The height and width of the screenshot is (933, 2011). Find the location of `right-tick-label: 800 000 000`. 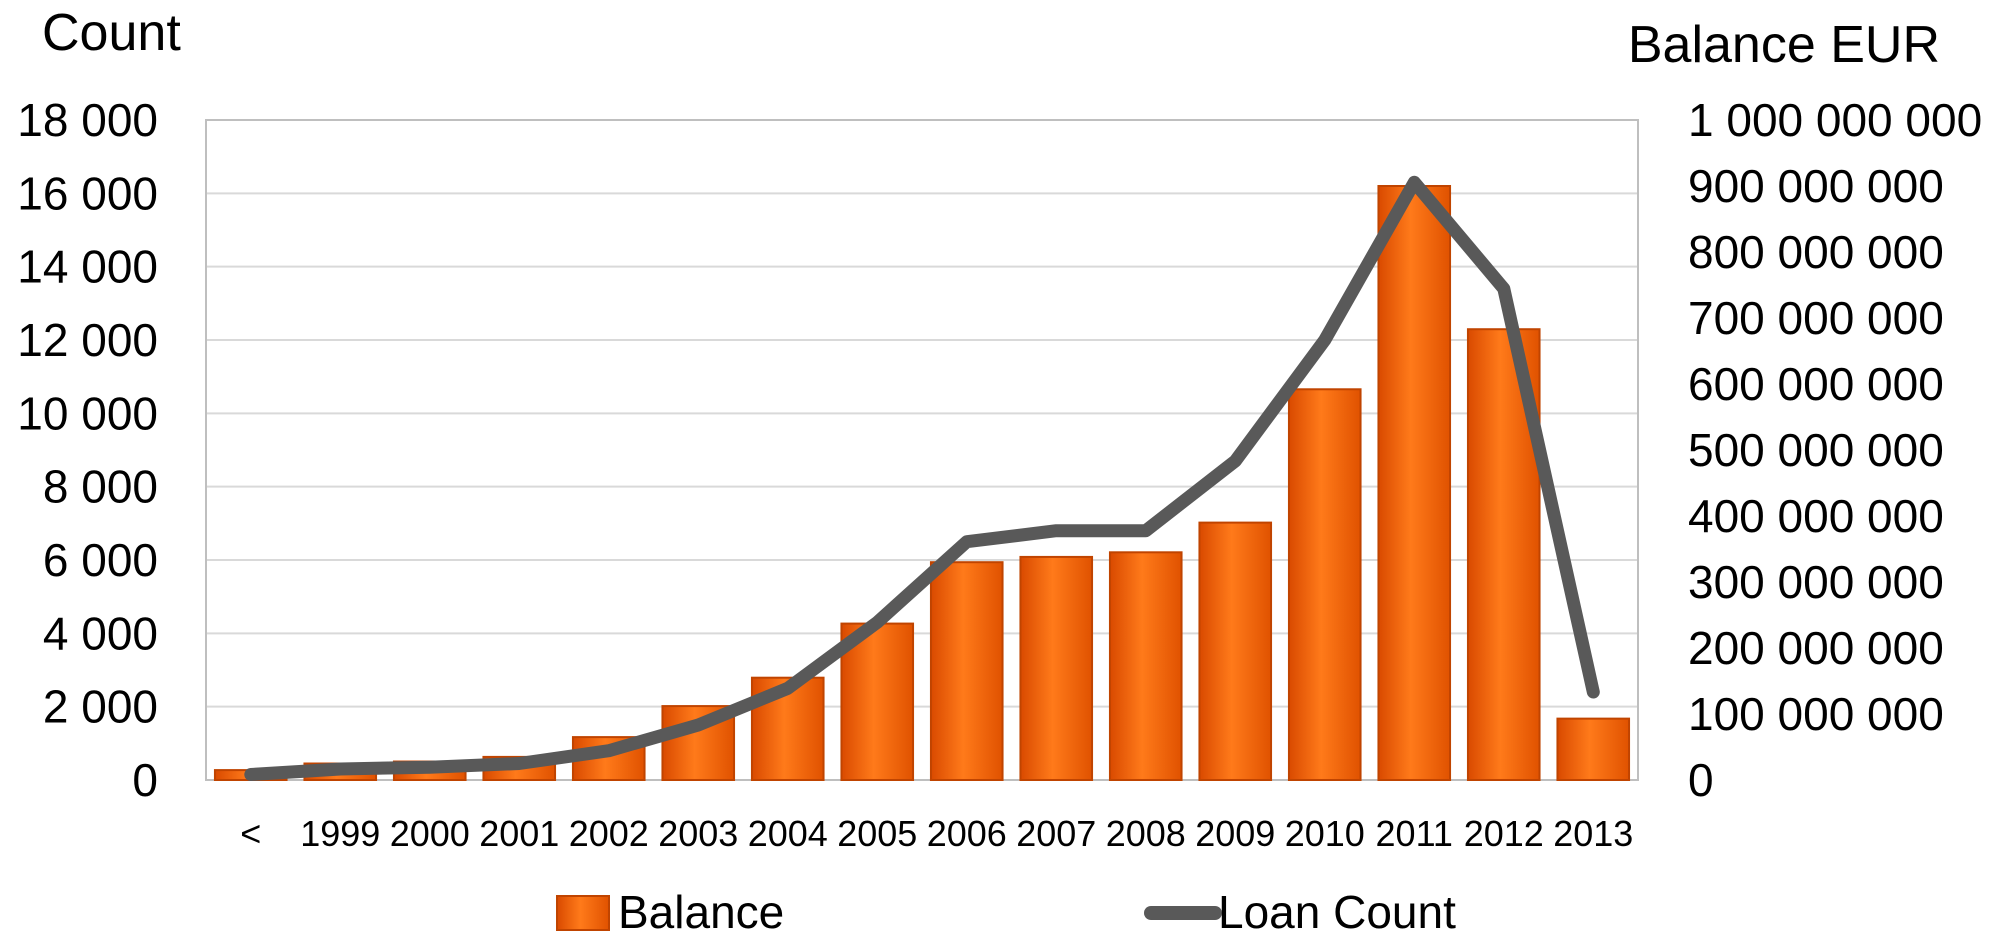

right-tick-label: 800 000 000 is located at coordinates (1816, 252).